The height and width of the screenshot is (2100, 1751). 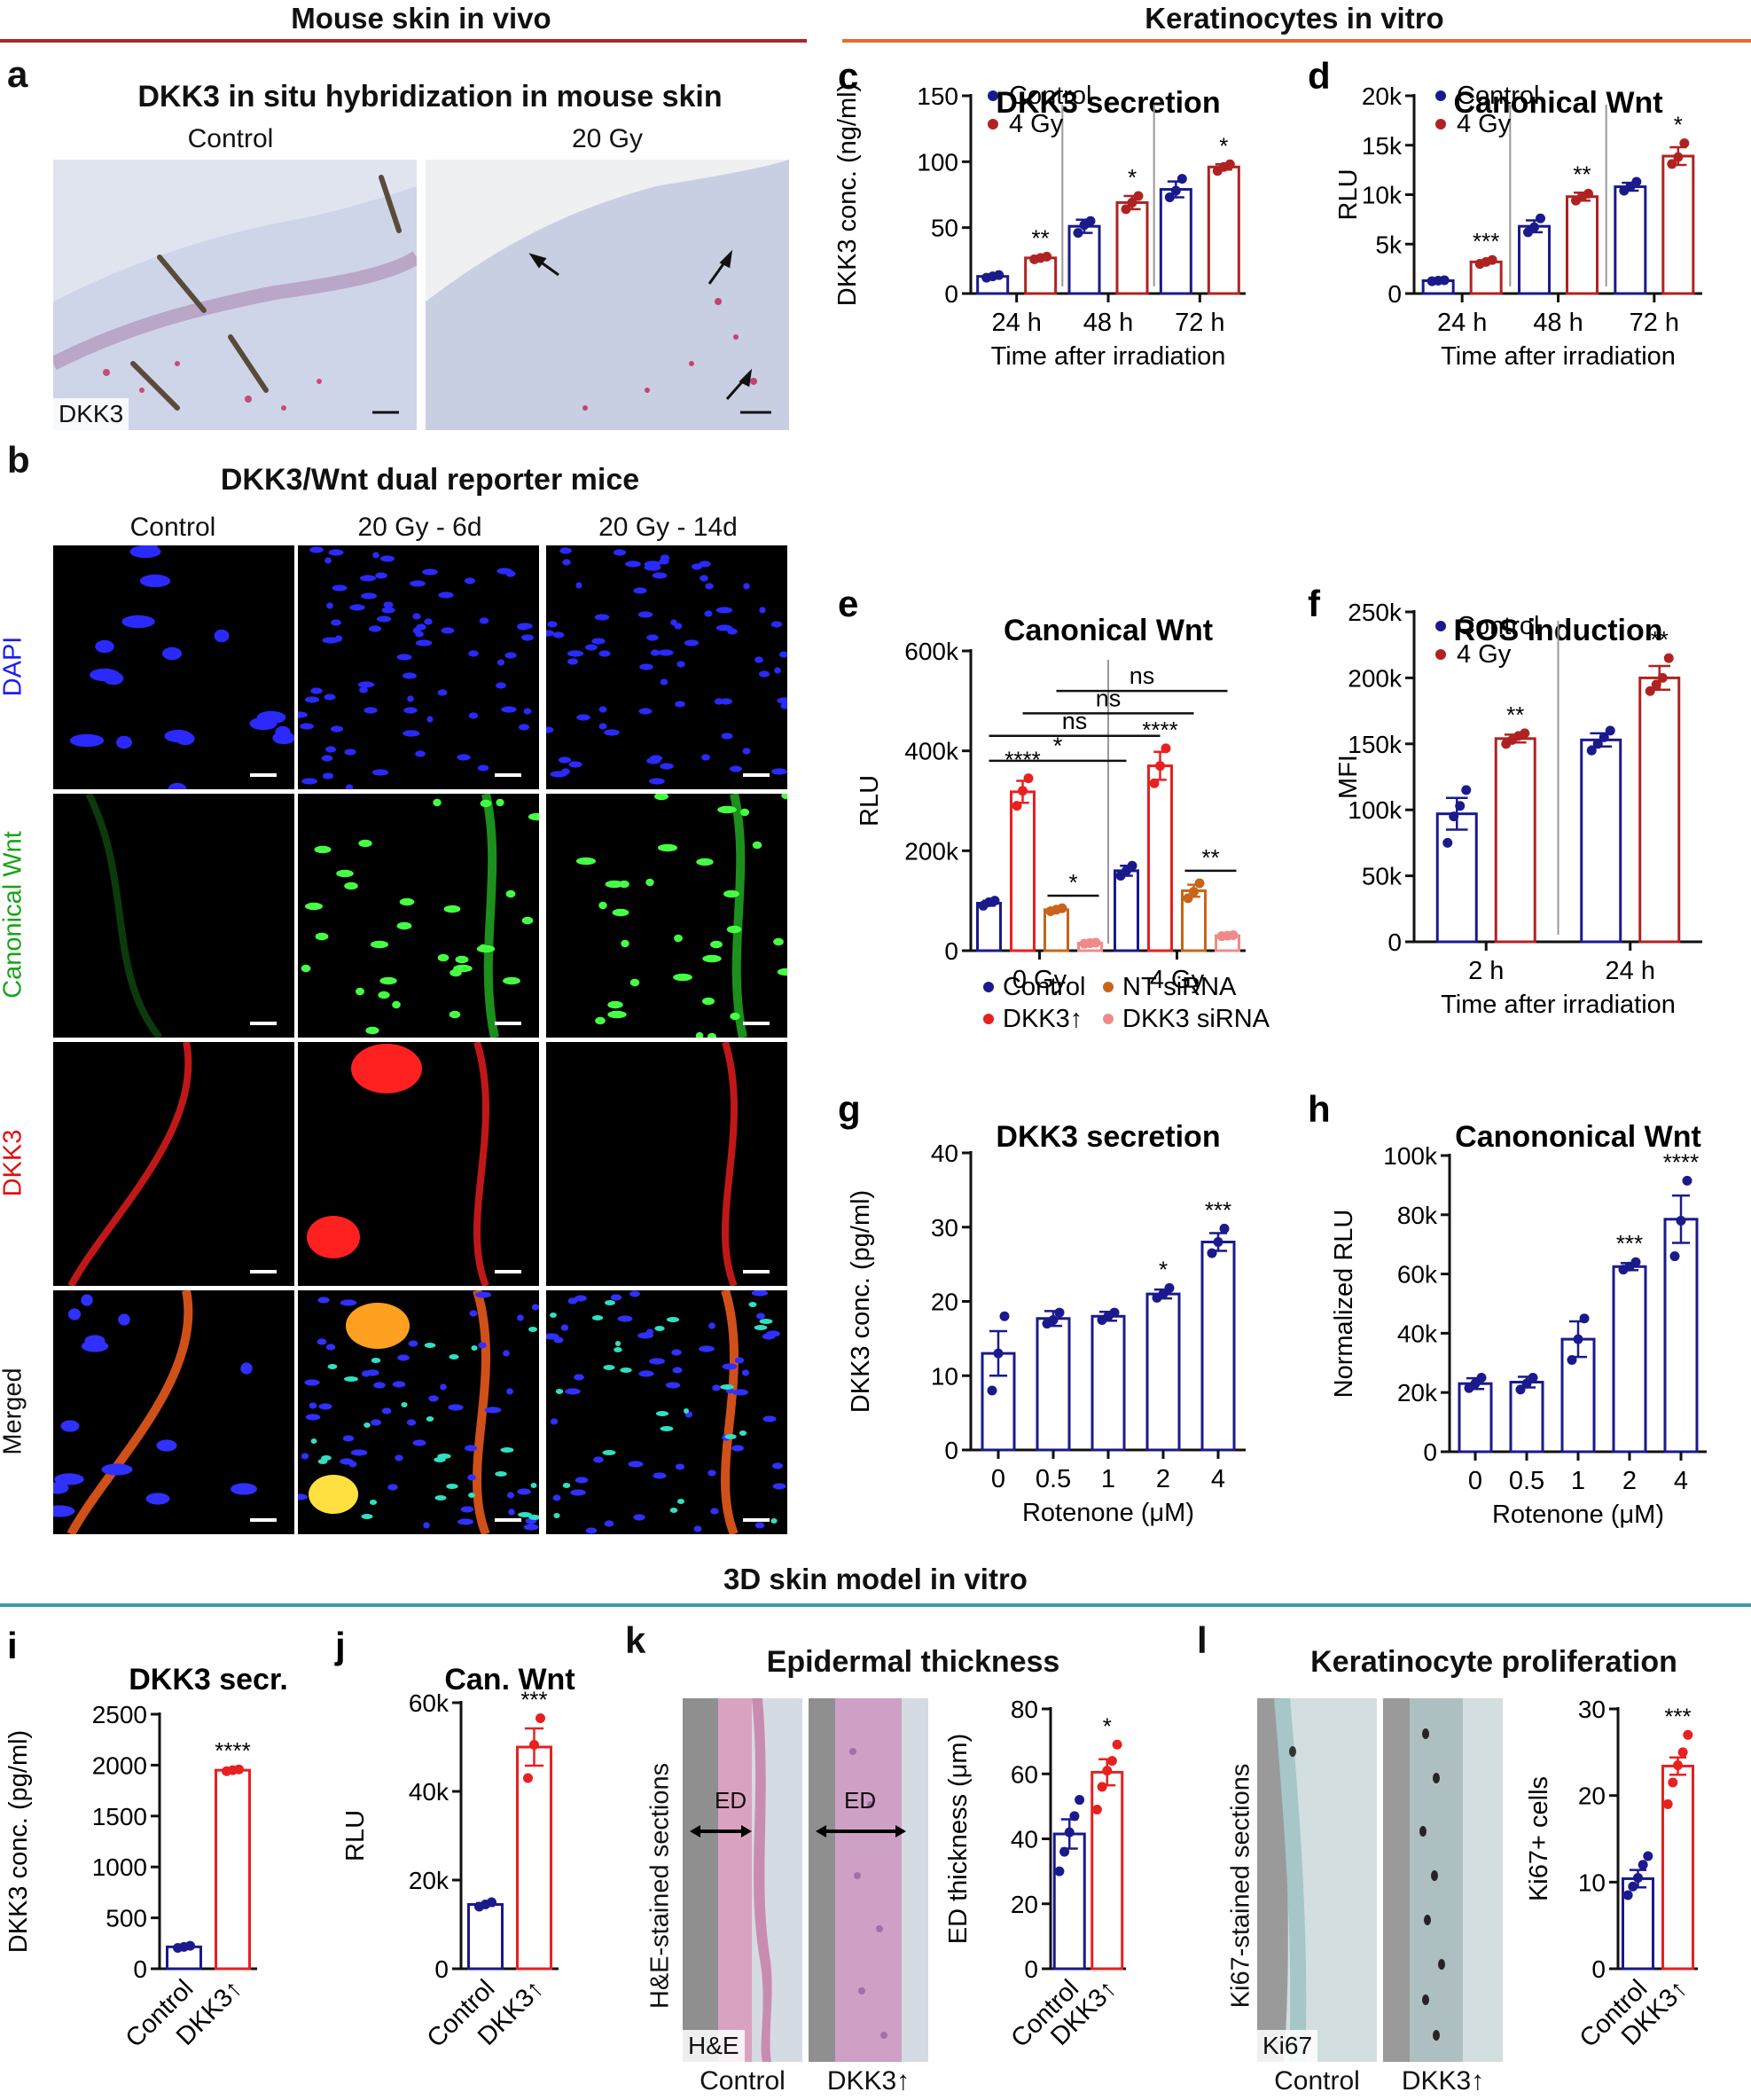 I want to click on sig-i: ****, so click(x=233, y=1750).